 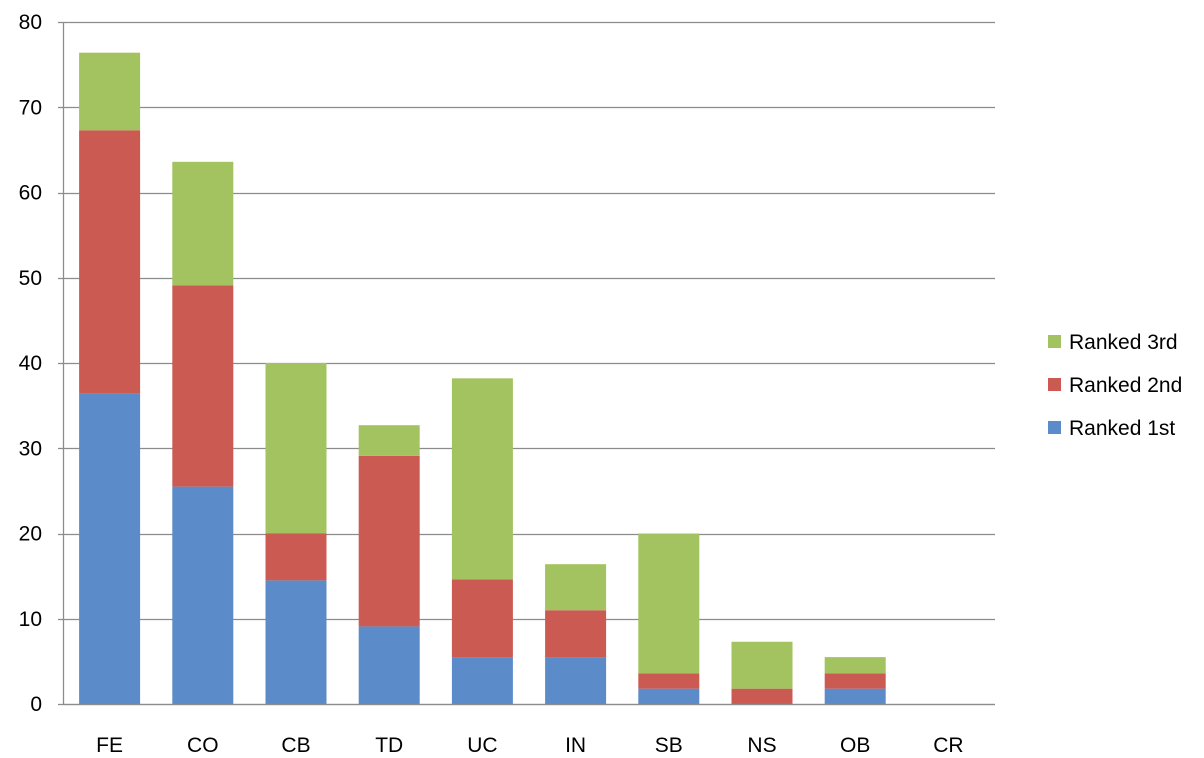 I want to click on bar-segment-sb-ranked-2nd, so click(x=669, y=681).